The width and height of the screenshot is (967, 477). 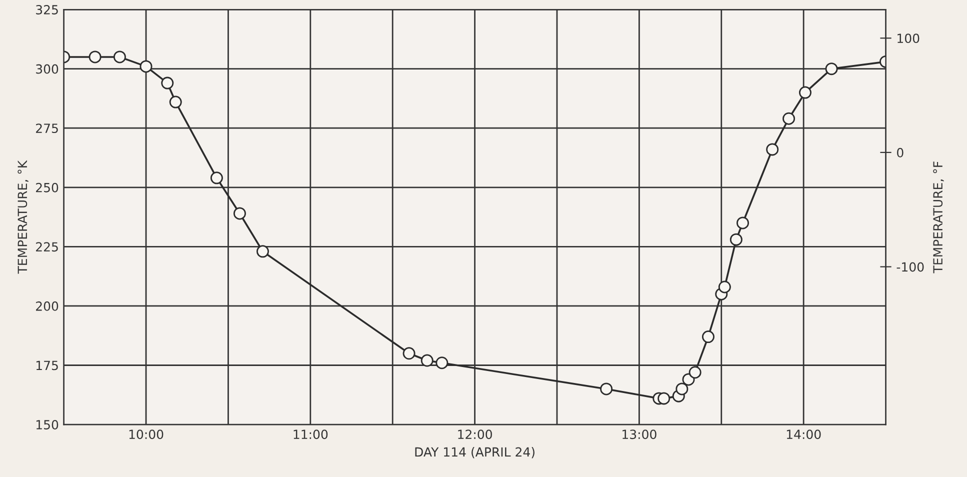 What do you see at coordinates (639, 435) in the screenshot?
I see `x-tick-label: 13:00` at bounding box center [639, 435].